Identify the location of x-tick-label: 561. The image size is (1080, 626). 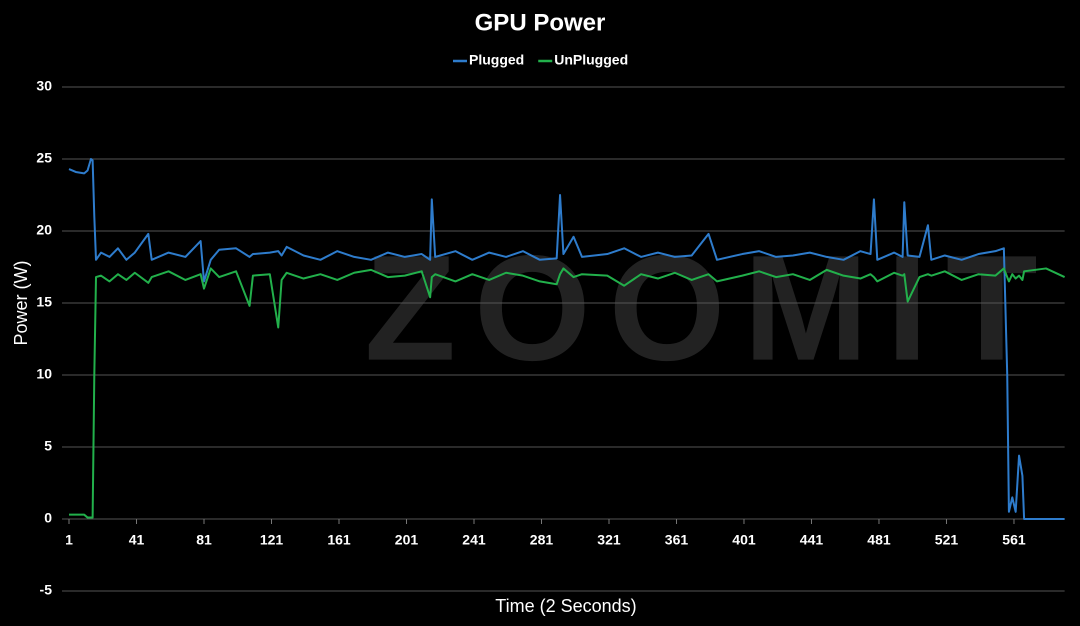
(1014, 540).